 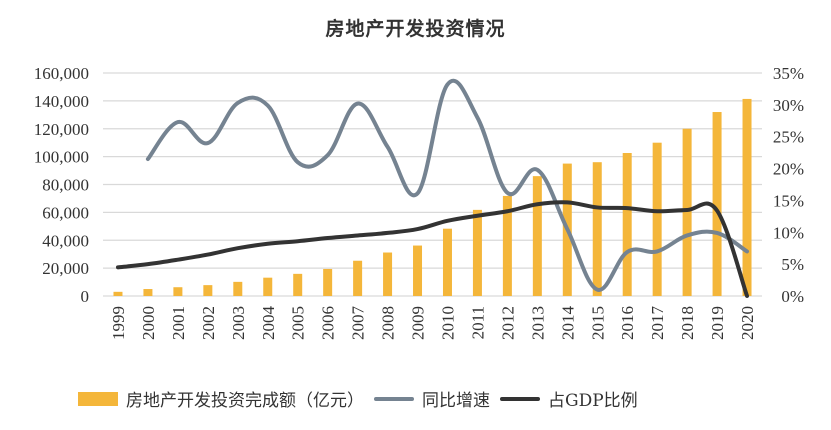 What do you see at coordinates (61, 157) in the screenshot?
I see `y-left-tick-label: 100,000` at bounding box center [61, 157].